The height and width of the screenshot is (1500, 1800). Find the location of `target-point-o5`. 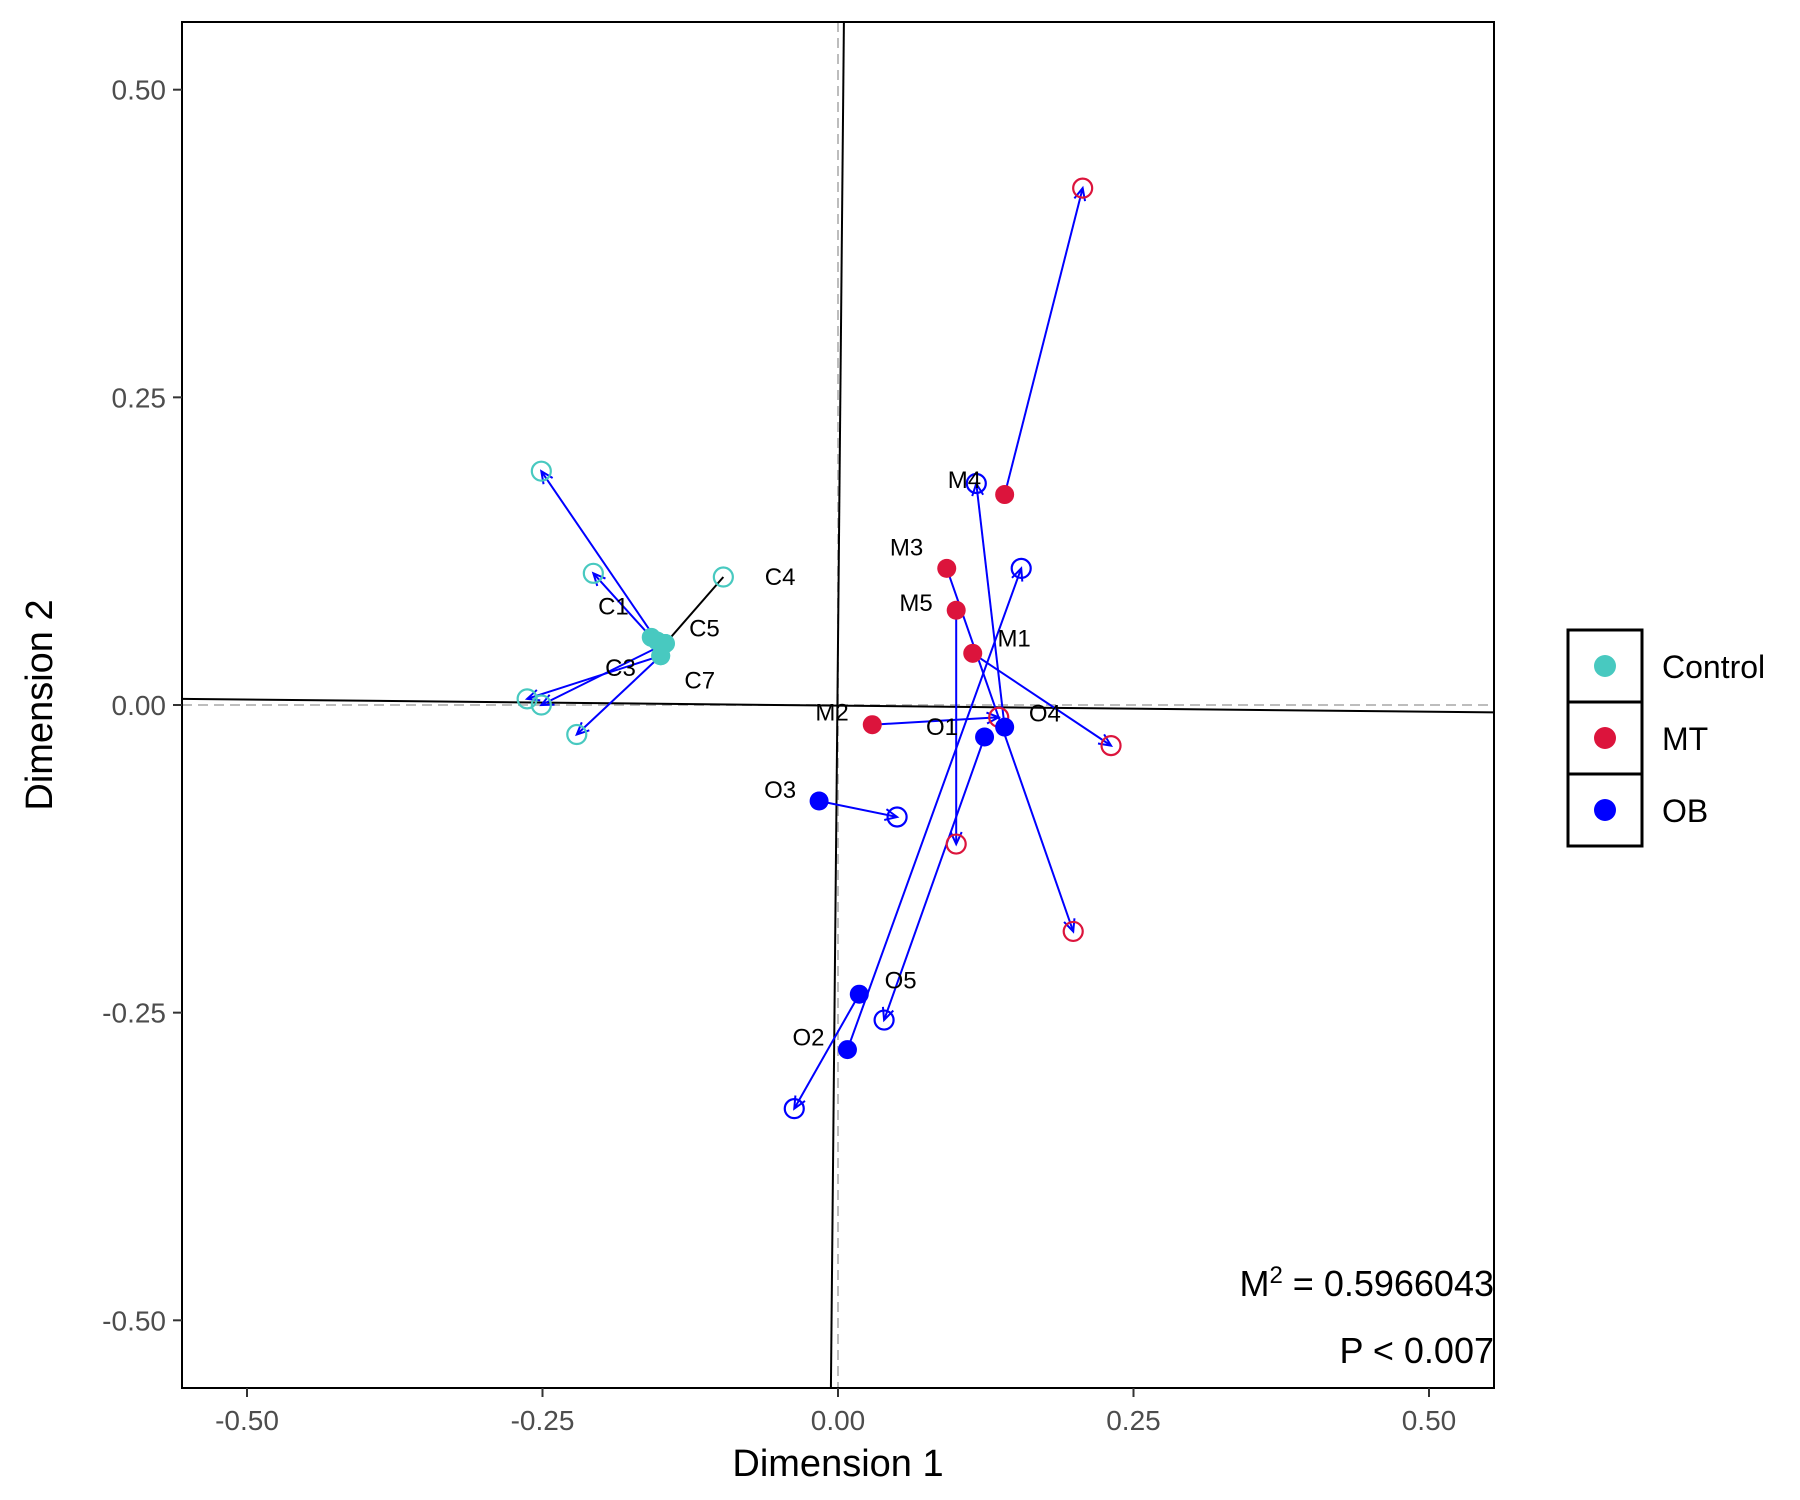

target-point-o5 is located at coordinates (794, 1109).